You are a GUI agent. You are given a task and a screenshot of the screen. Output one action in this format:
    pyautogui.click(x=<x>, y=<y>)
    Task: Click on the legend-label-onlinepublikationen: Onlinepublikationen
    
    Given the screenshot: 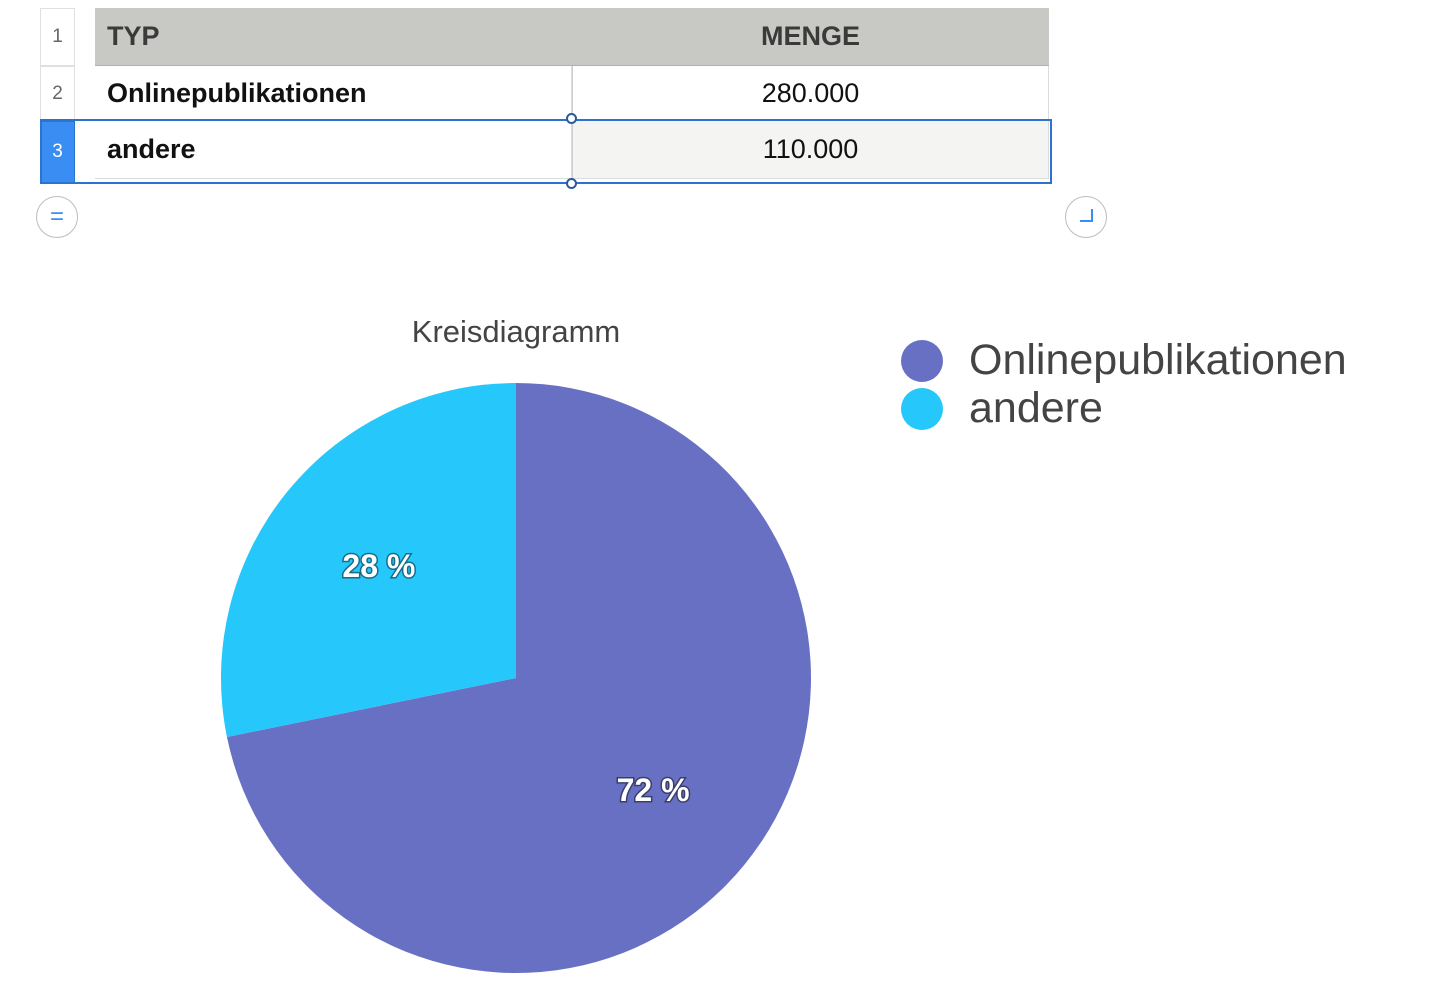 What is the action you would take?
    pyautogui.click(x=1158, y=360)
    